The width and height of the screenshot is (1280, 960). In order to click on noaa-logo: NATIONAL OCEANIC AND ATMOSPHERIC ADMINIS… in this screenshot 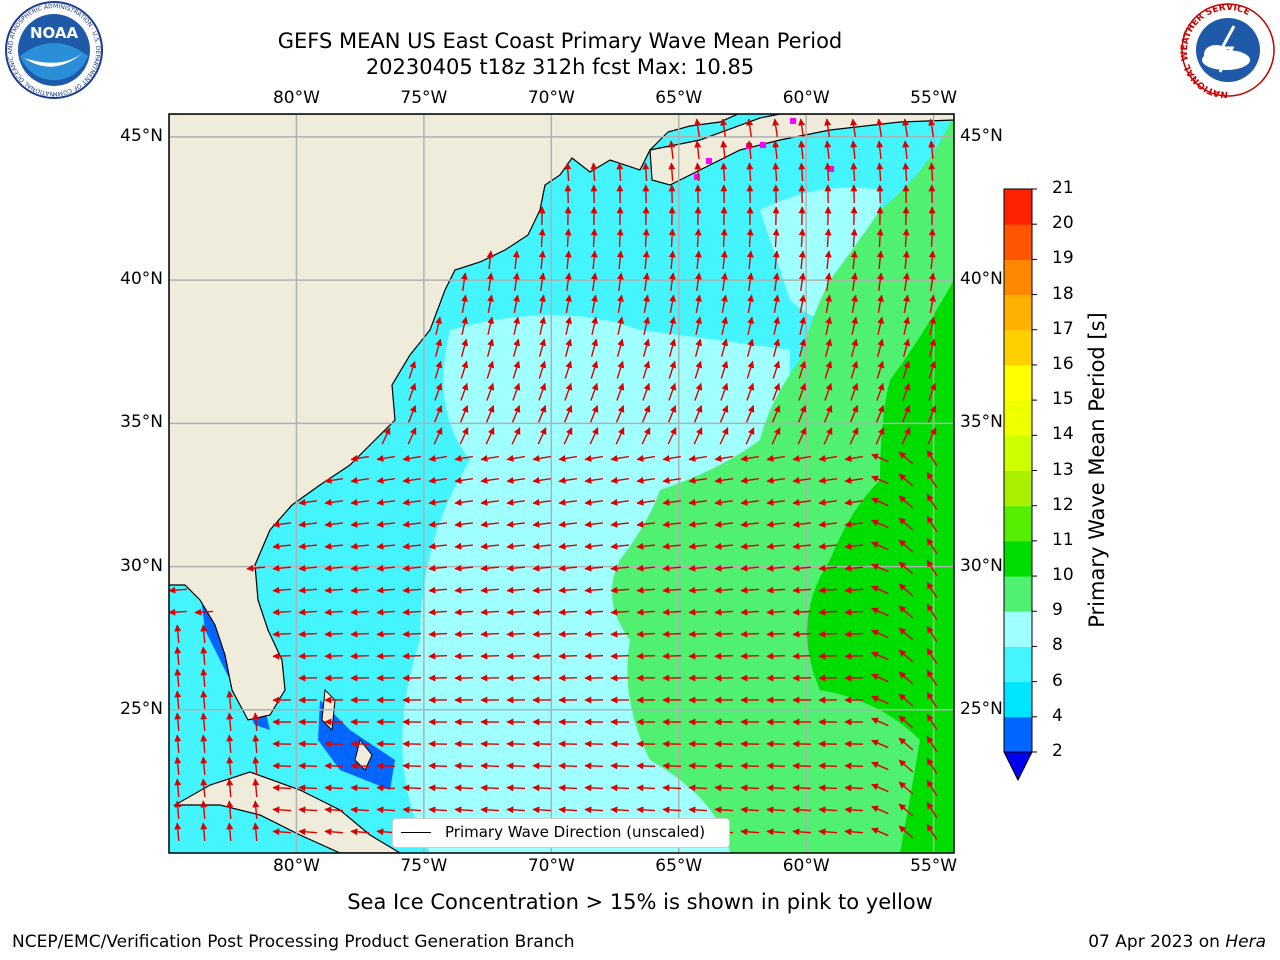, I will do `click(52, 49)`.